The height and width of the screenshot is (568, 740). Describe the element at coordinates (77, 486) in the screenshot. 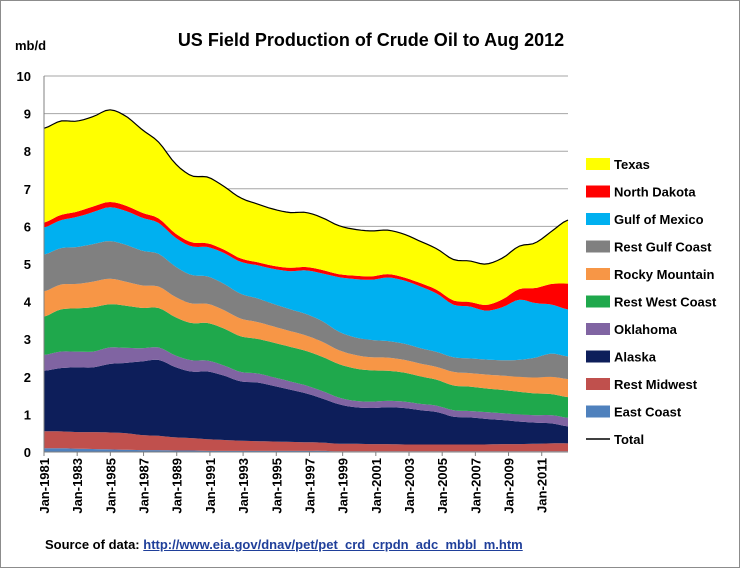

I see `x-tick-Jan-1983: Jan-1983` at that location.